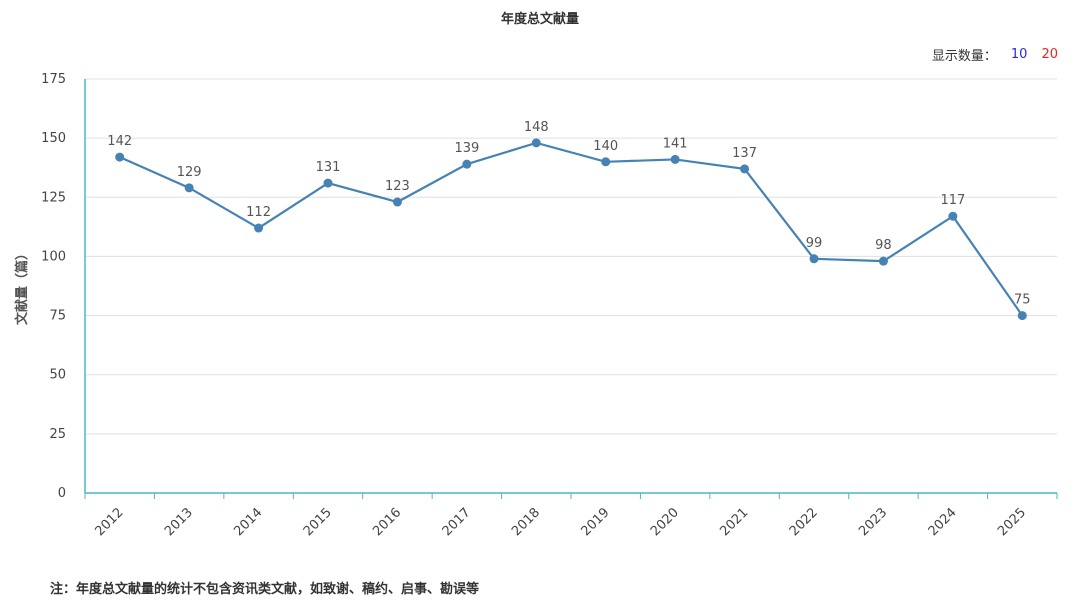 The width and height of the screenshot is (1080, 613). Describe the element at coordinates (387, 522) in the screenshot. I see `x-tick-label: 2016` at that location.